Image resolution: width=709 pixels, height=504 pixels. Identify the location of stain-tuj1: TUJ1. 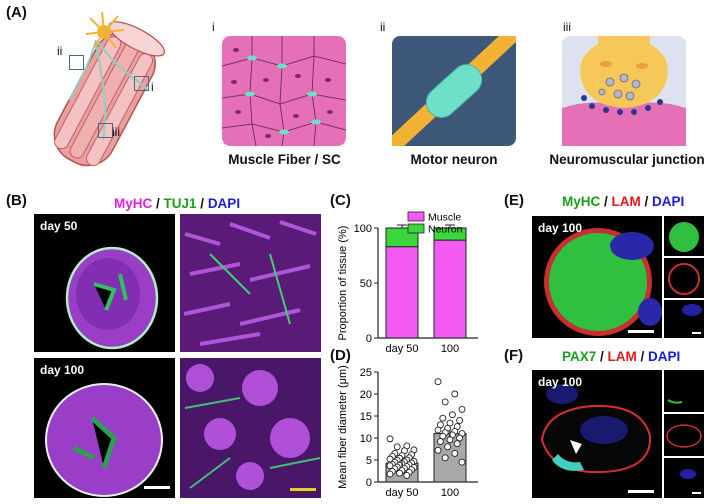
(180, 203).